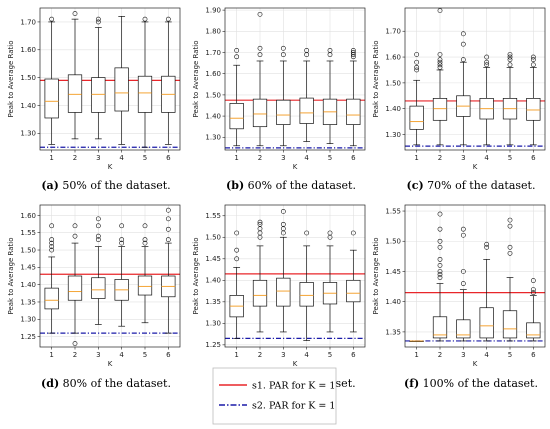  Describe the element at coordinates (115, 383) in the screenshot. I see `caption-text: 80% of the dataset.` at that location.